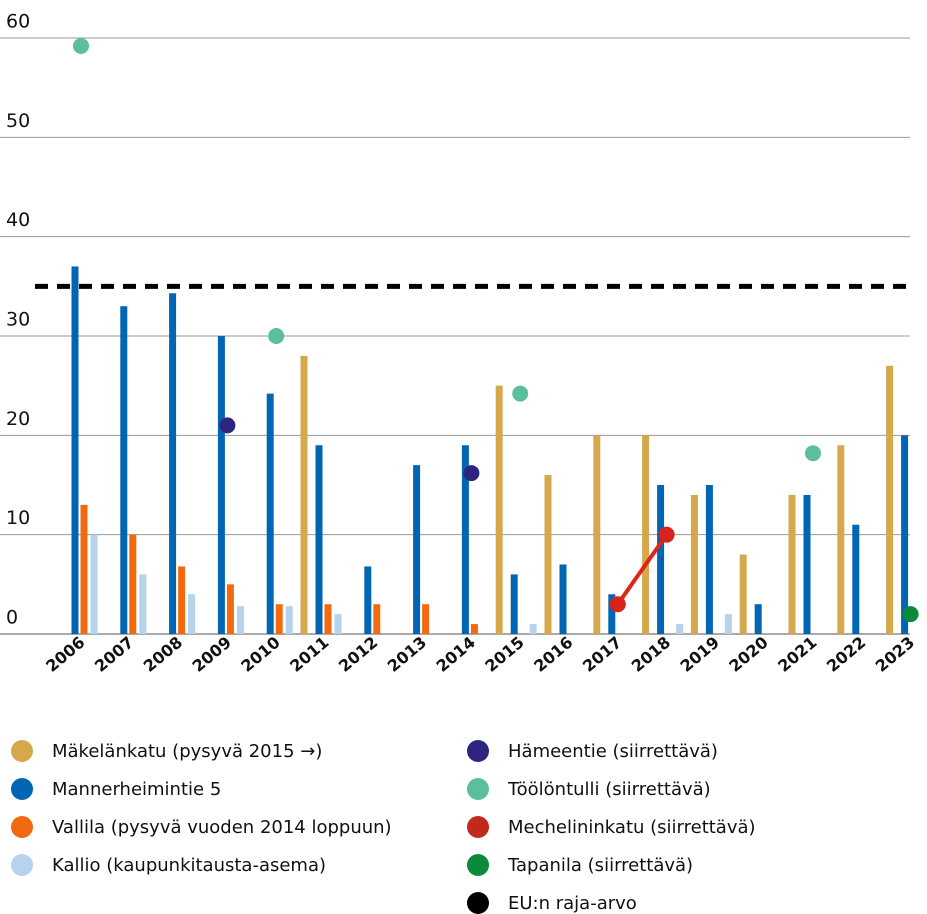 Image resolution: width=927 pixels, height=914 pixels. Describe the element at coordinates (895, 654) in the screenshot. I see `x-tick-label: 2023` at that location.